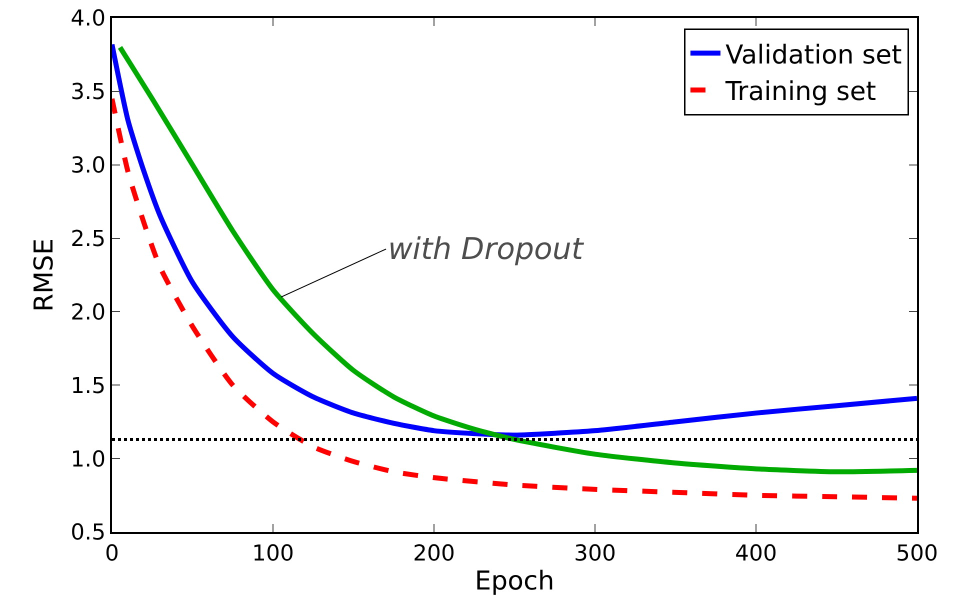  What do you see at coordinates (88, 166) in the screenshot?
I see `y-tick-label: 3.0` at bounding box center [88, 166].